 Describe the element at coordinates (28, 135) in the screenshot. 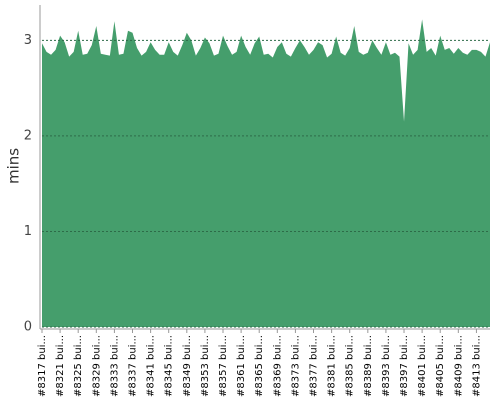

I see `y-tick-label: 2` at that location.